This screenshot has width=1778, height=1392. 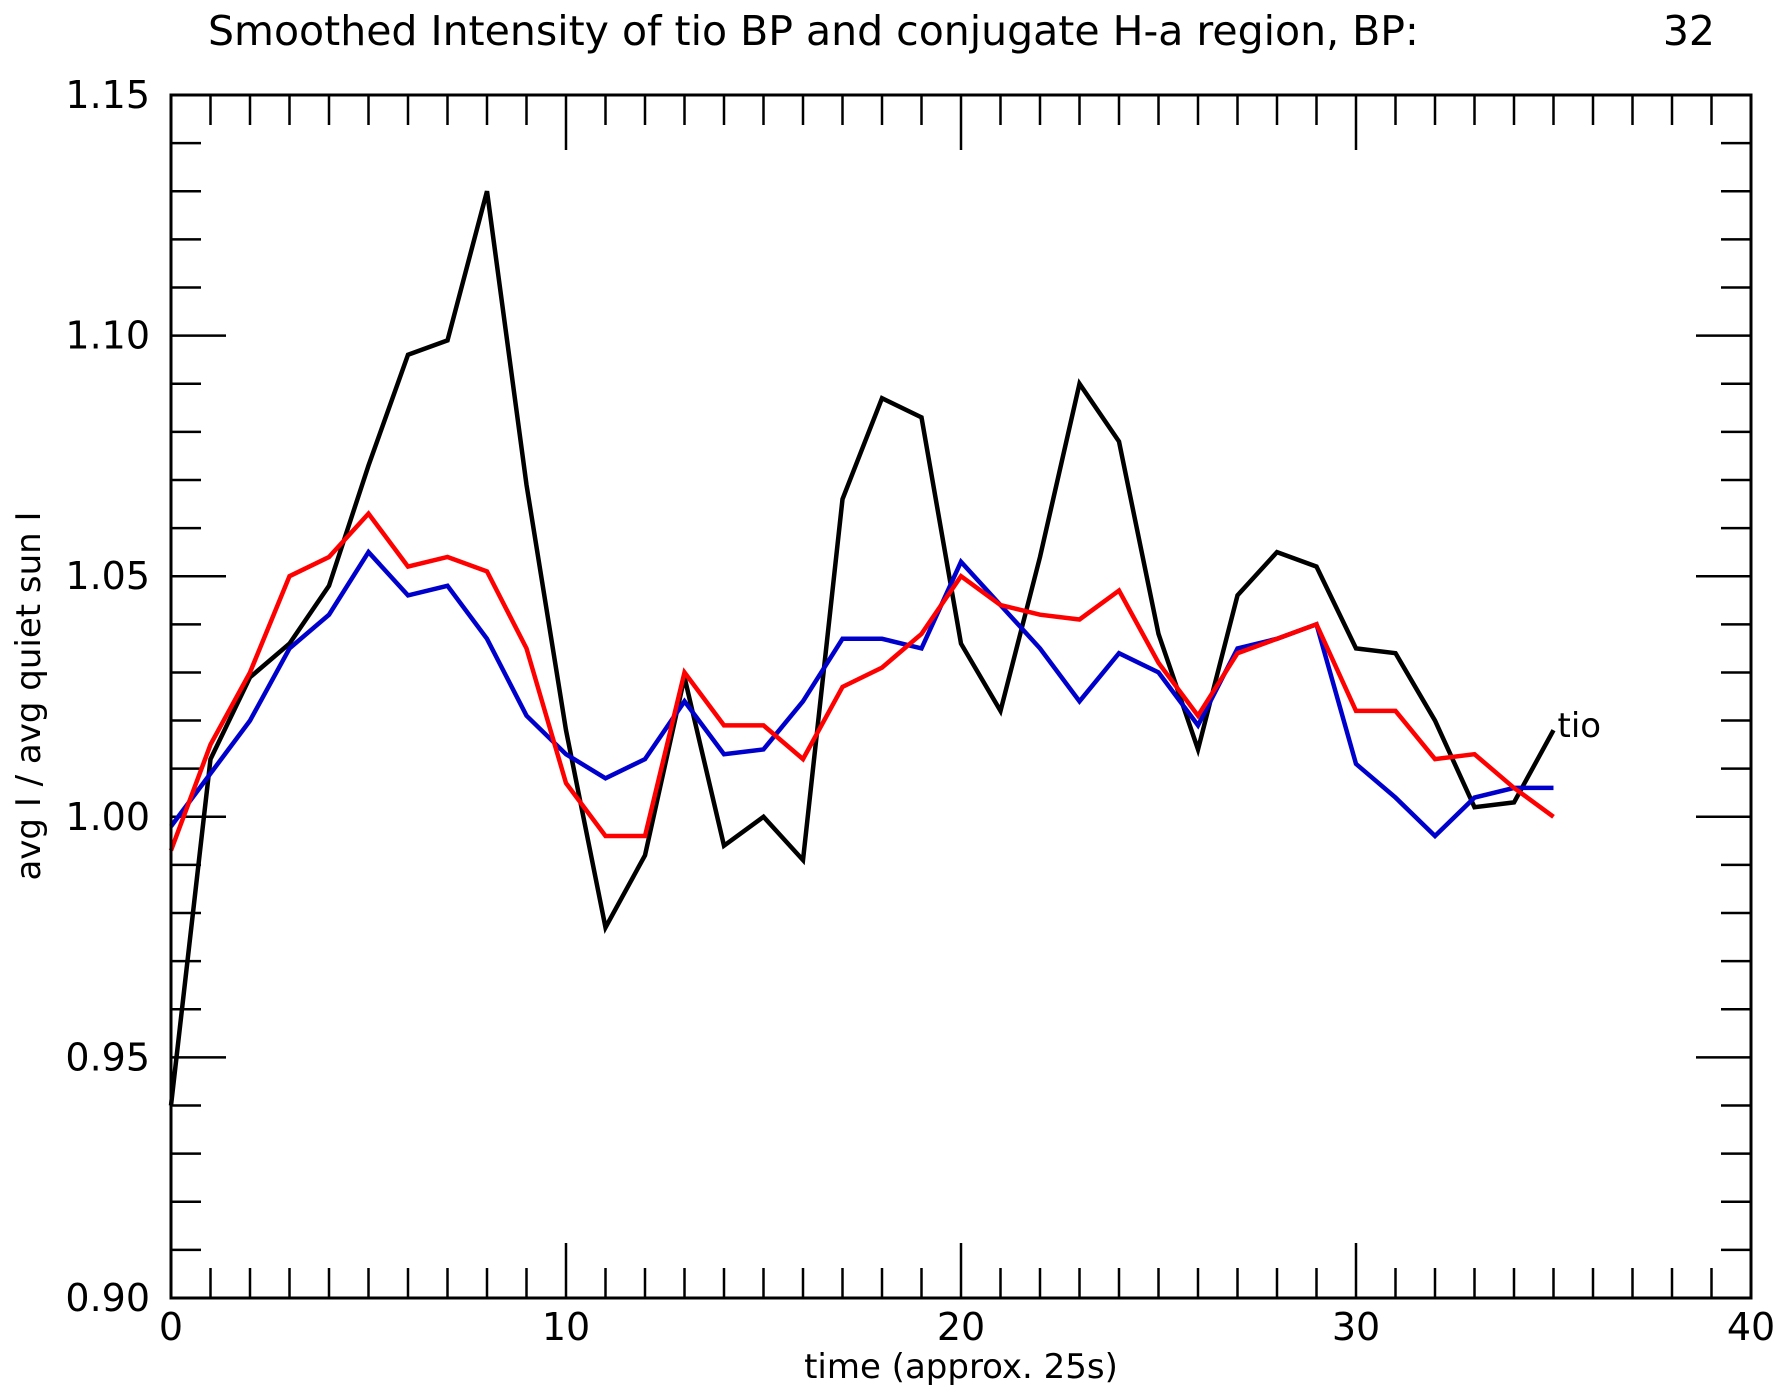 I want to click on y-tick-labels: 0.90 0.95 1.00 1.05 1.10 1.15, so click(x=107, y=696).